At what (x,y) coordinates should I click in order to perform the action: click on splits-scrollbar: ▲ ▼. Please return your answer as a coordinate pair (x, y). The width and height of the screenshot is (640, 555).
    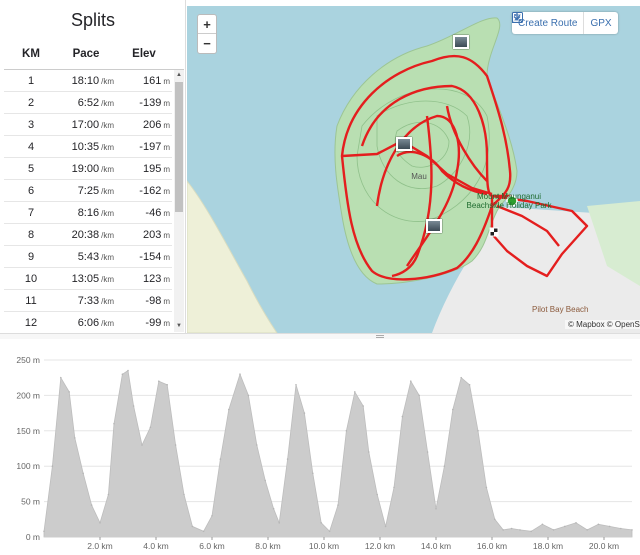
    Looking at the image, I should click on (179, 201).